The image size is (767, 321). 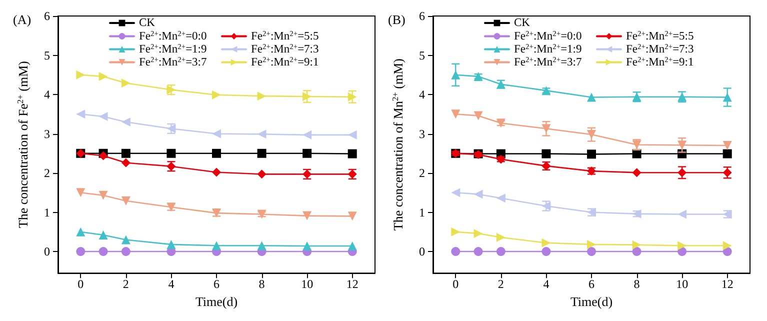 What do you see at coordinates (422, 16) in the screenshot?
I see `y-tick-label: 6` at bounding box center [422, 16].